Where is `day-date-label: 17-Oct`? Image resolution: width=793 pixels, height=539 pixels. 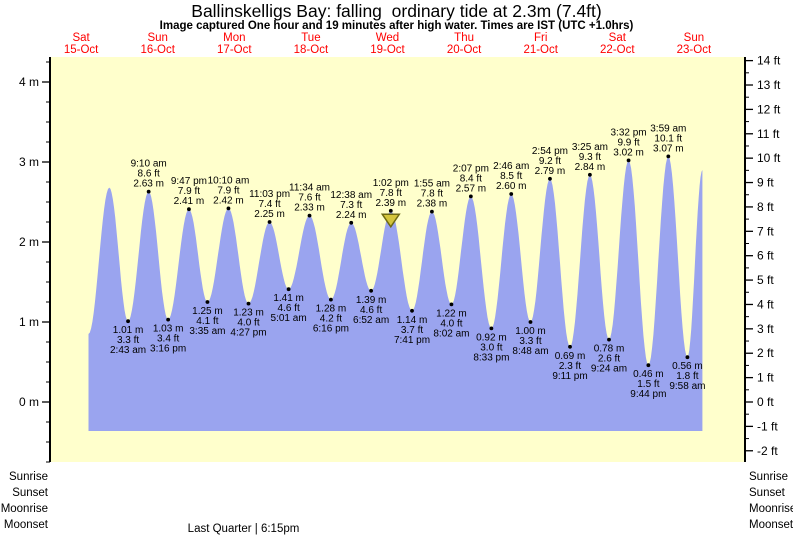
day-date-label: 17-Oct is located at coordinates (234, 50).